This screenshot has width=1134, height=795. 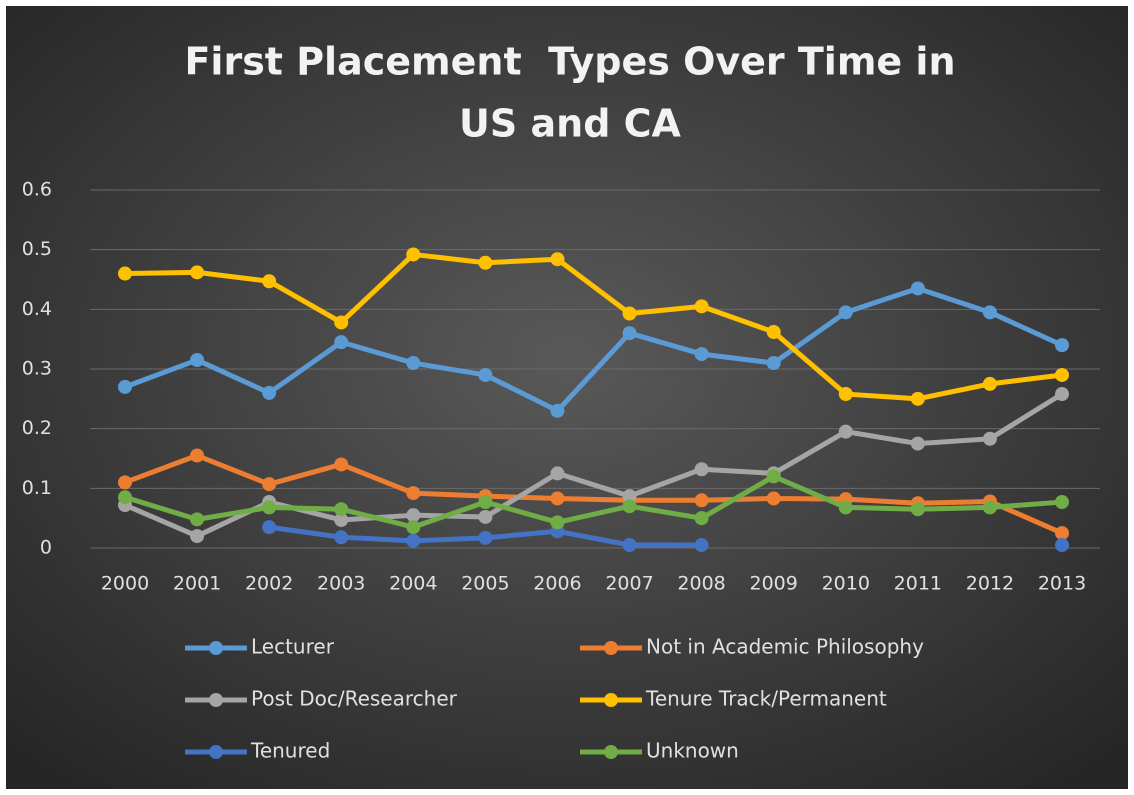 What do you see at coordinates (293, 647) in the screenshot?
I see `legend-label: Lecturer` at bounding box center [293, 647].